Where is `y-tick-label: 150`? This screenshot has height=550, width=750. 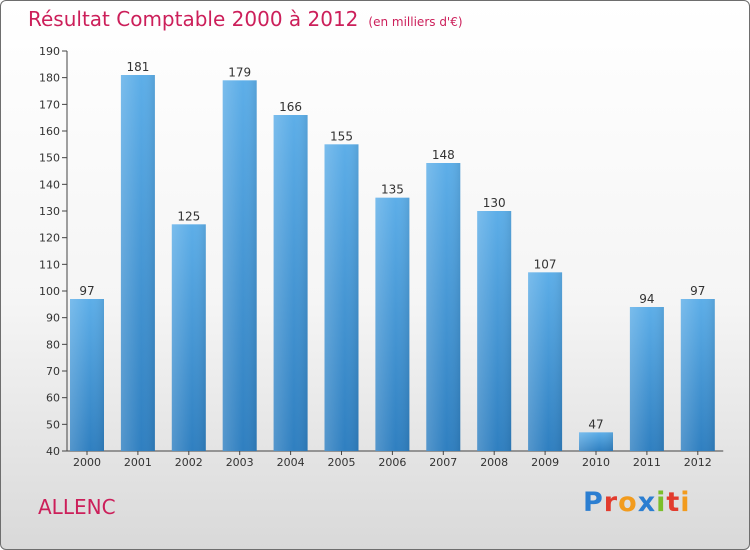
y-tick-label: 150 is located at coordinates (49, 158).